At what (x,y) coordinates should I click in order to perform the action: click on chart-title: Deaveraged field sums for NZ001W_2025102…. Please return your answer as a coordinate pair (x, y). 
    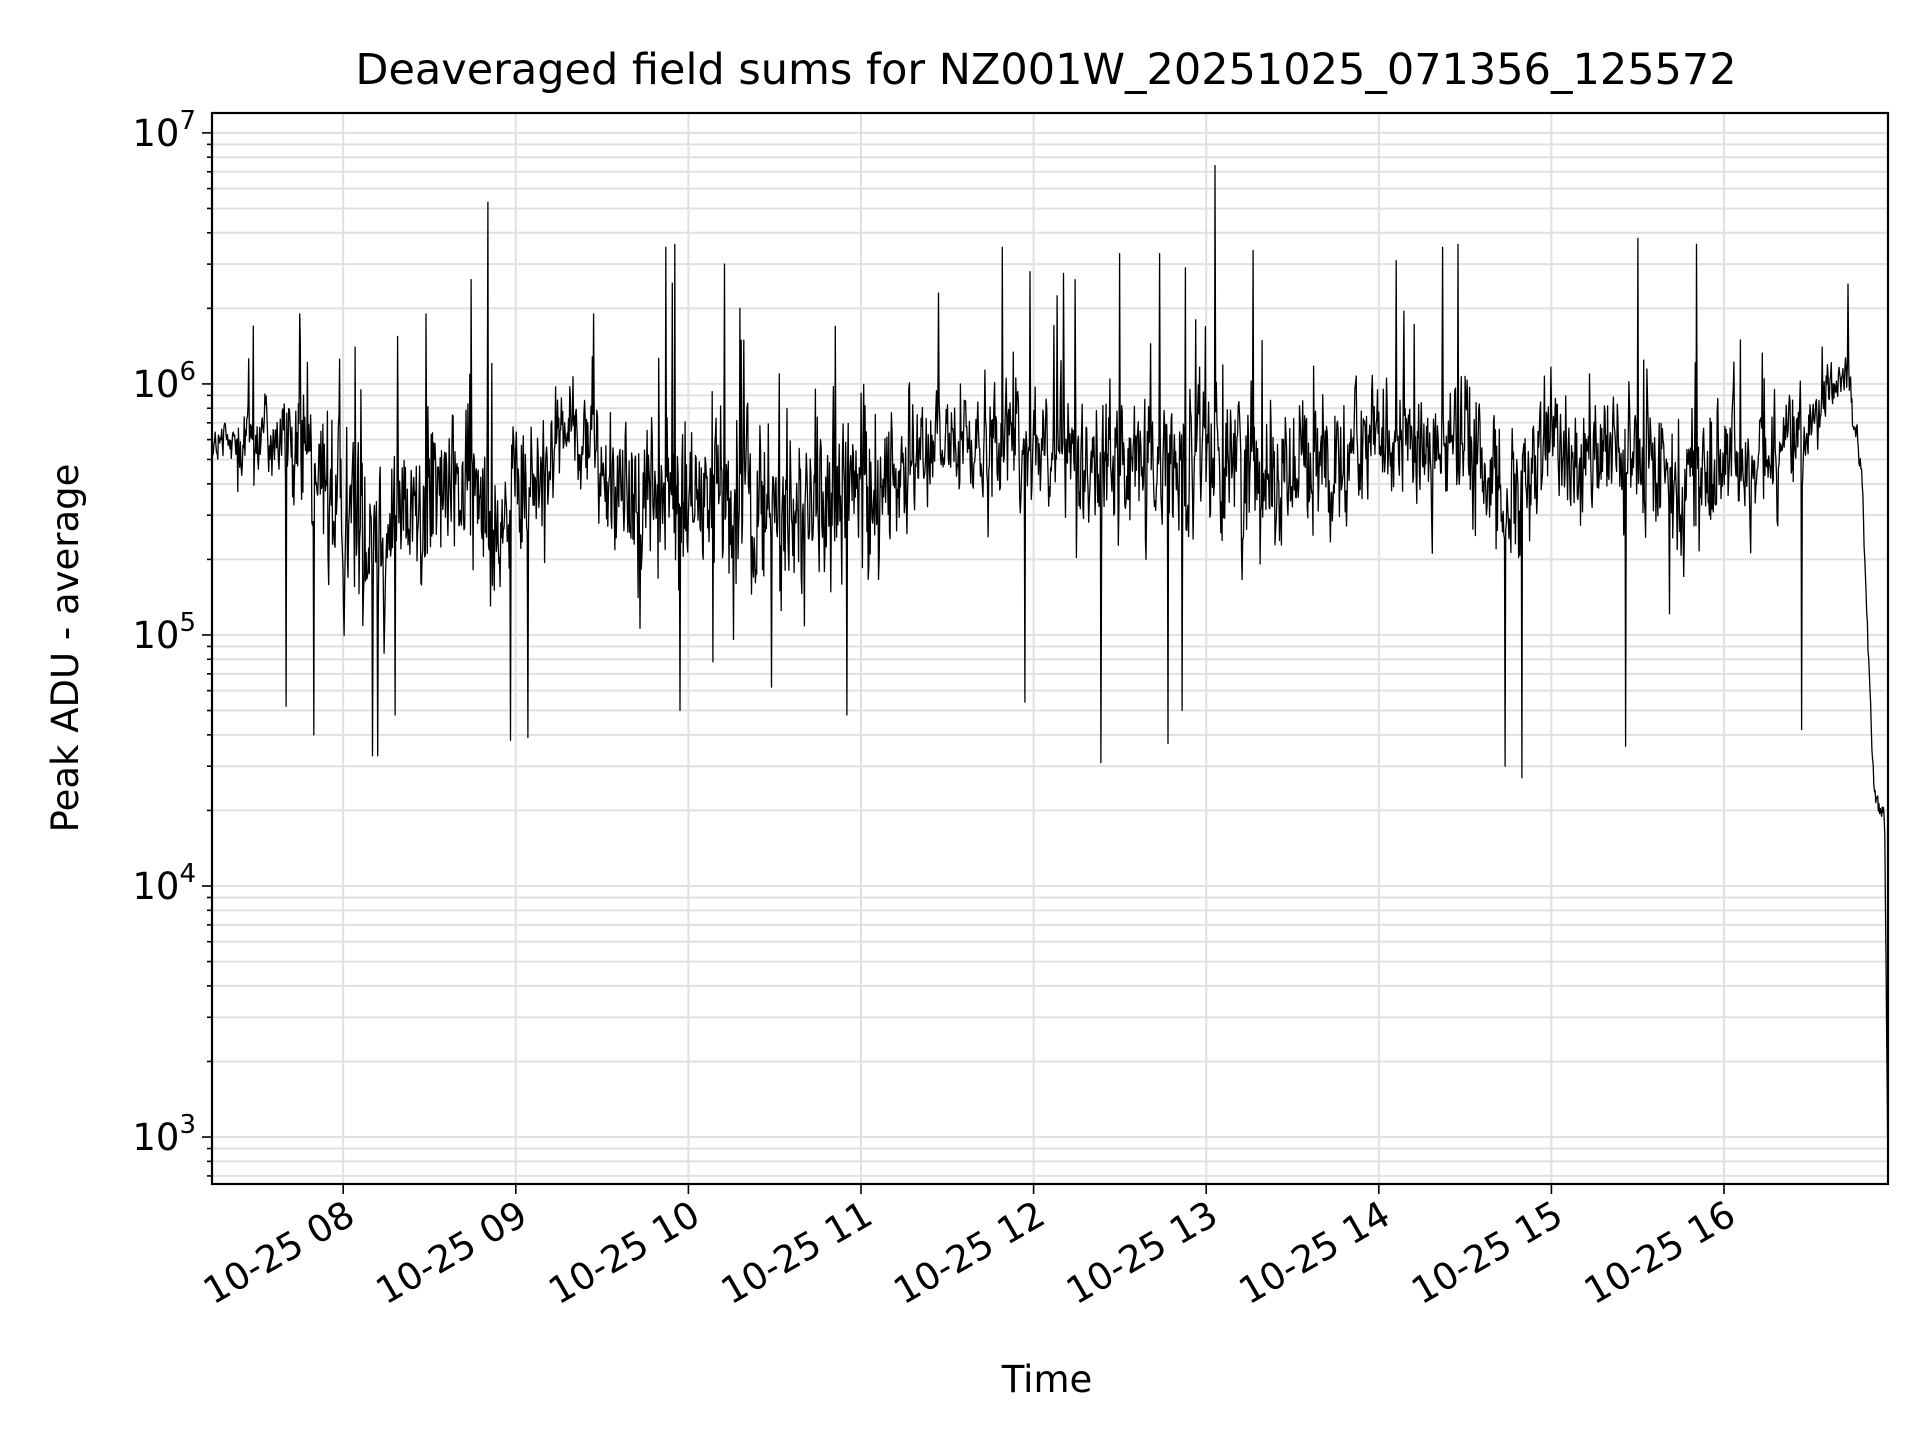
    Looking at the image, I should click on (1045, 70).